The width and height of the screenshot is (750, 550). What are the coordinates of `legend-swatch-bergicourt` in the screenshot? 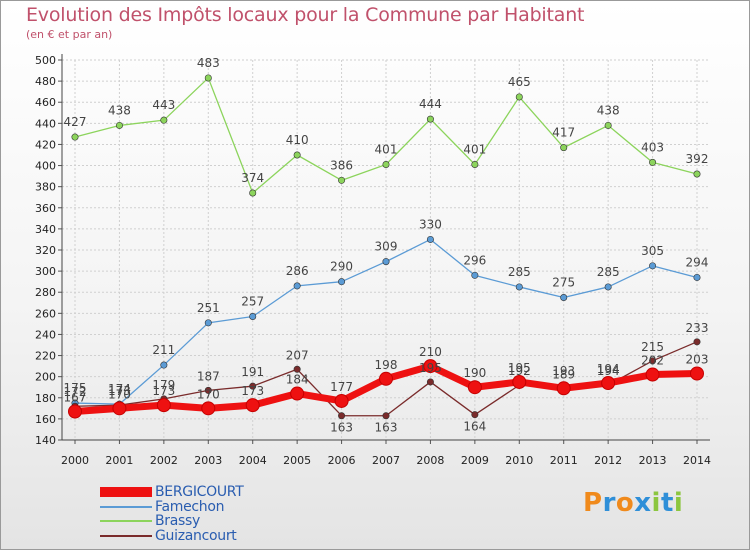 It's located at (126, 492).